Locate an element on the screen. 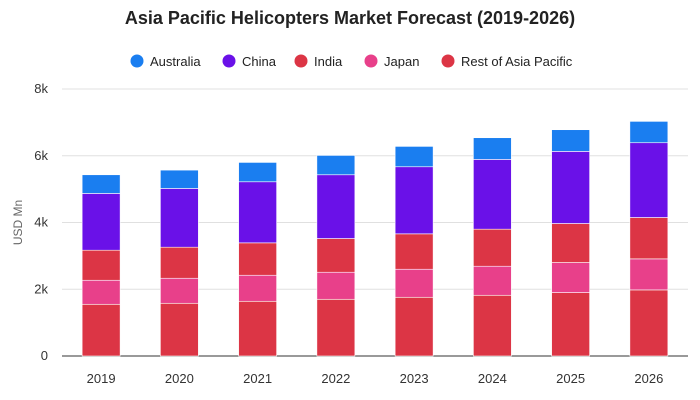 The image size is (700, 400). y-tick-label: 8k is located at coordinates (41, 88).